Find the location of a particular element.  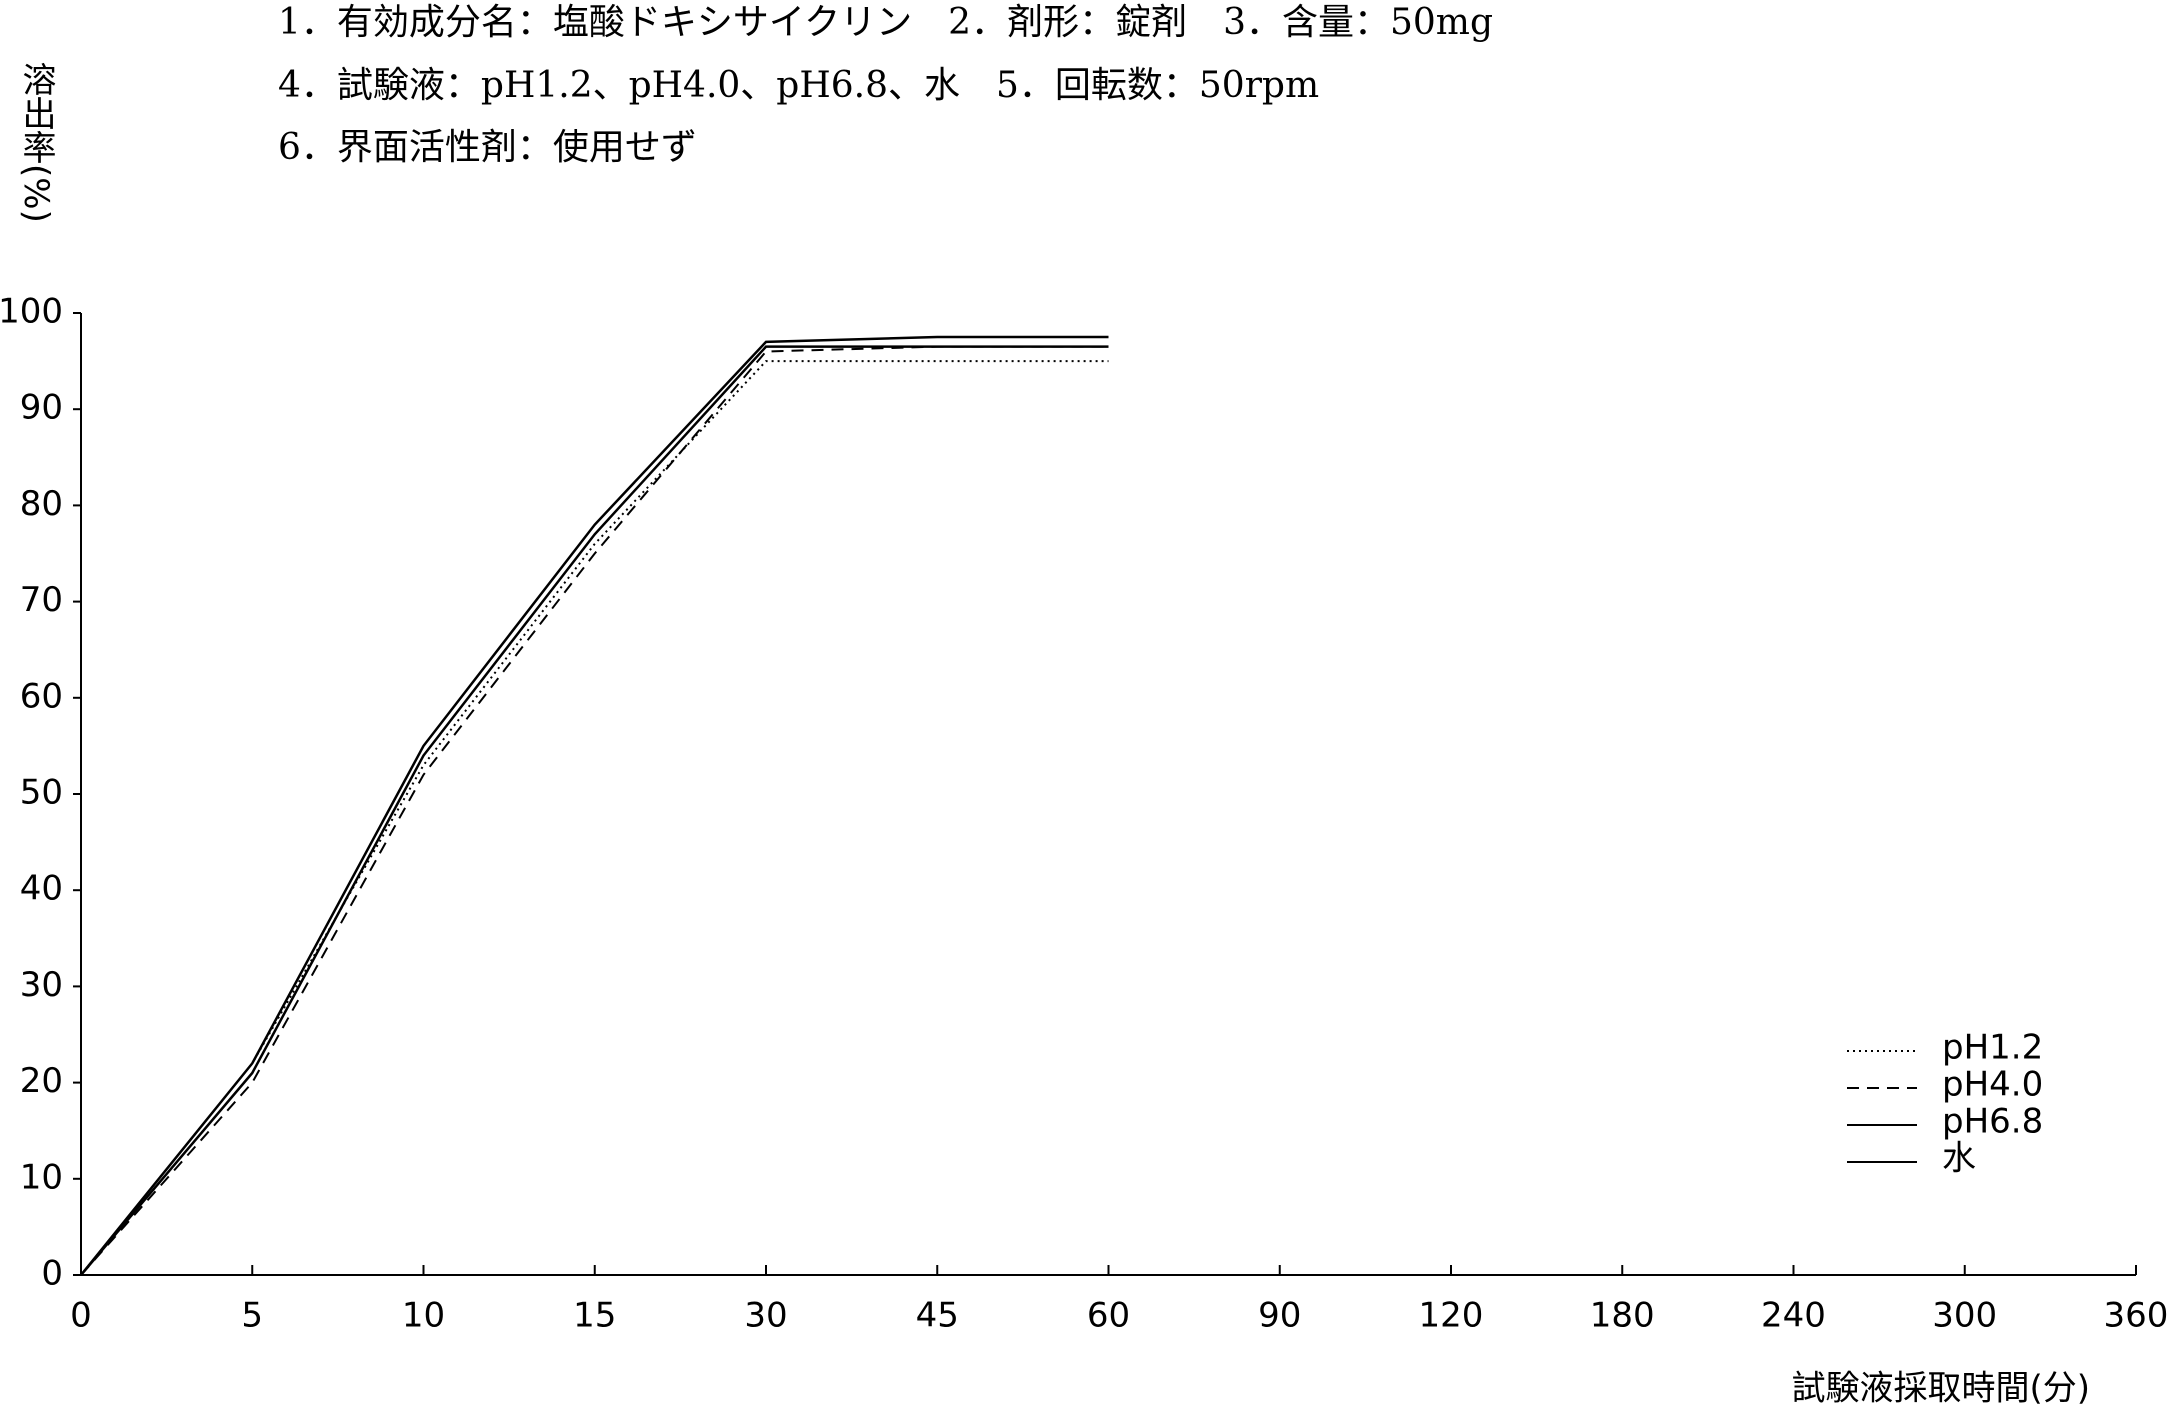

x-tick-label: 120 is located at coordinates (1451, 1316).